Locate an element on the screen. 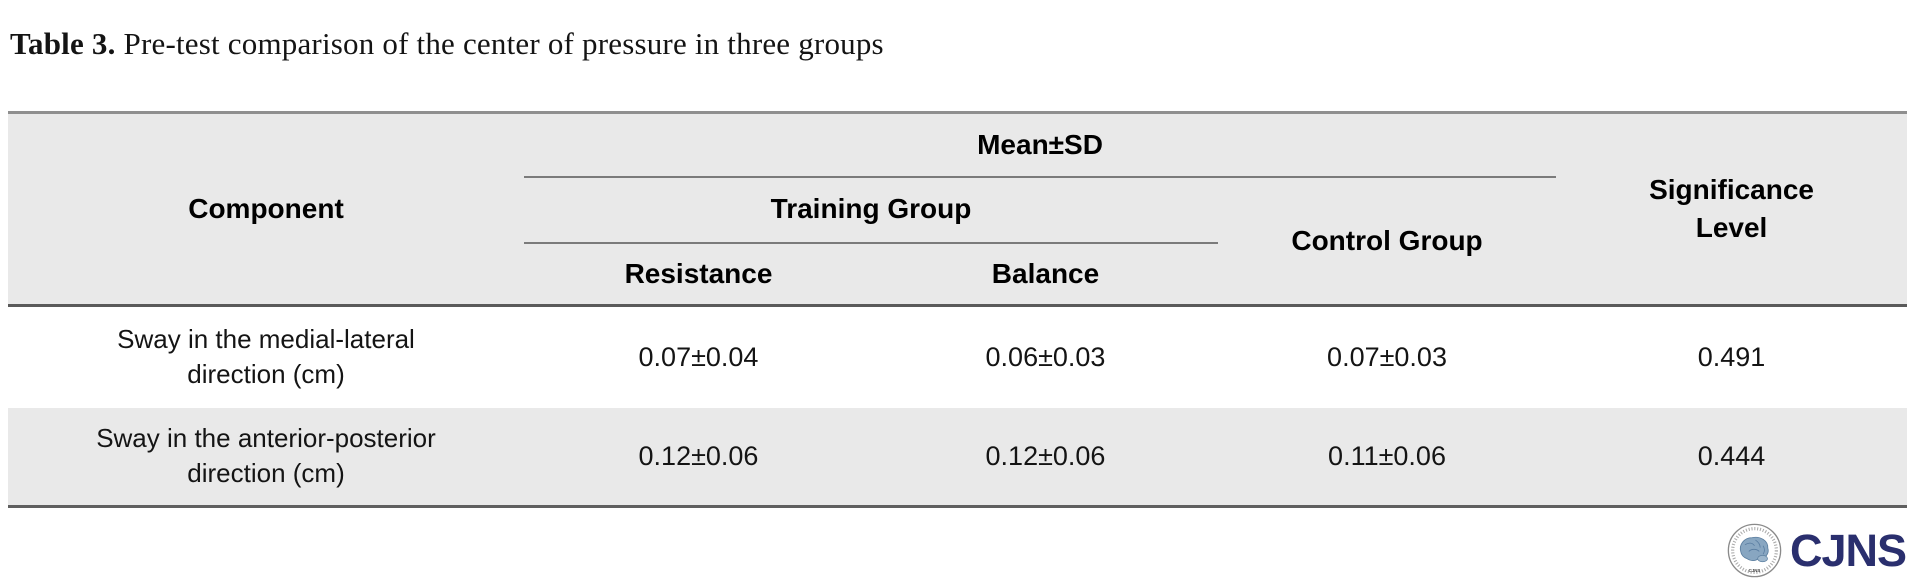  cell-balance: 0.06±0.03 is located at coordinates (1045, 357).